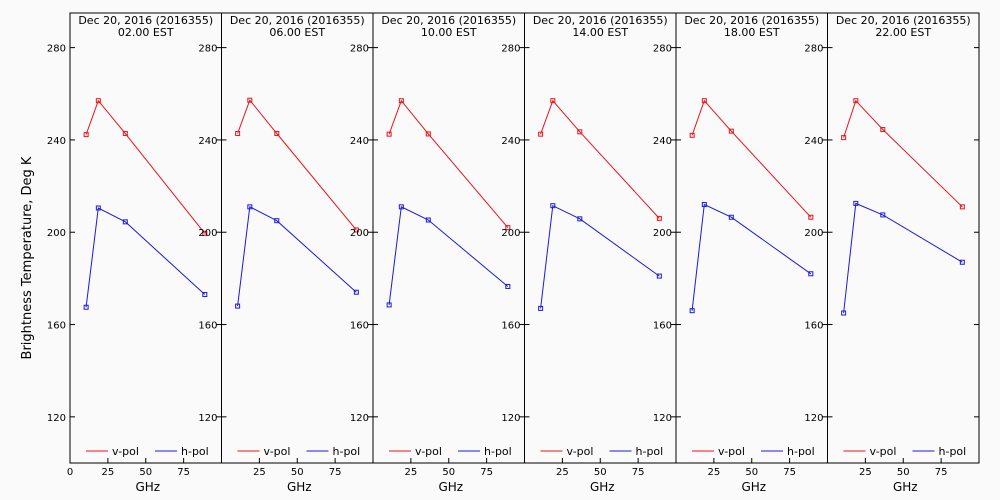  Describe the element at coordinates (600, 32) in the screenshot. I see `panel-subtitle: 14.00 EST` at that location.